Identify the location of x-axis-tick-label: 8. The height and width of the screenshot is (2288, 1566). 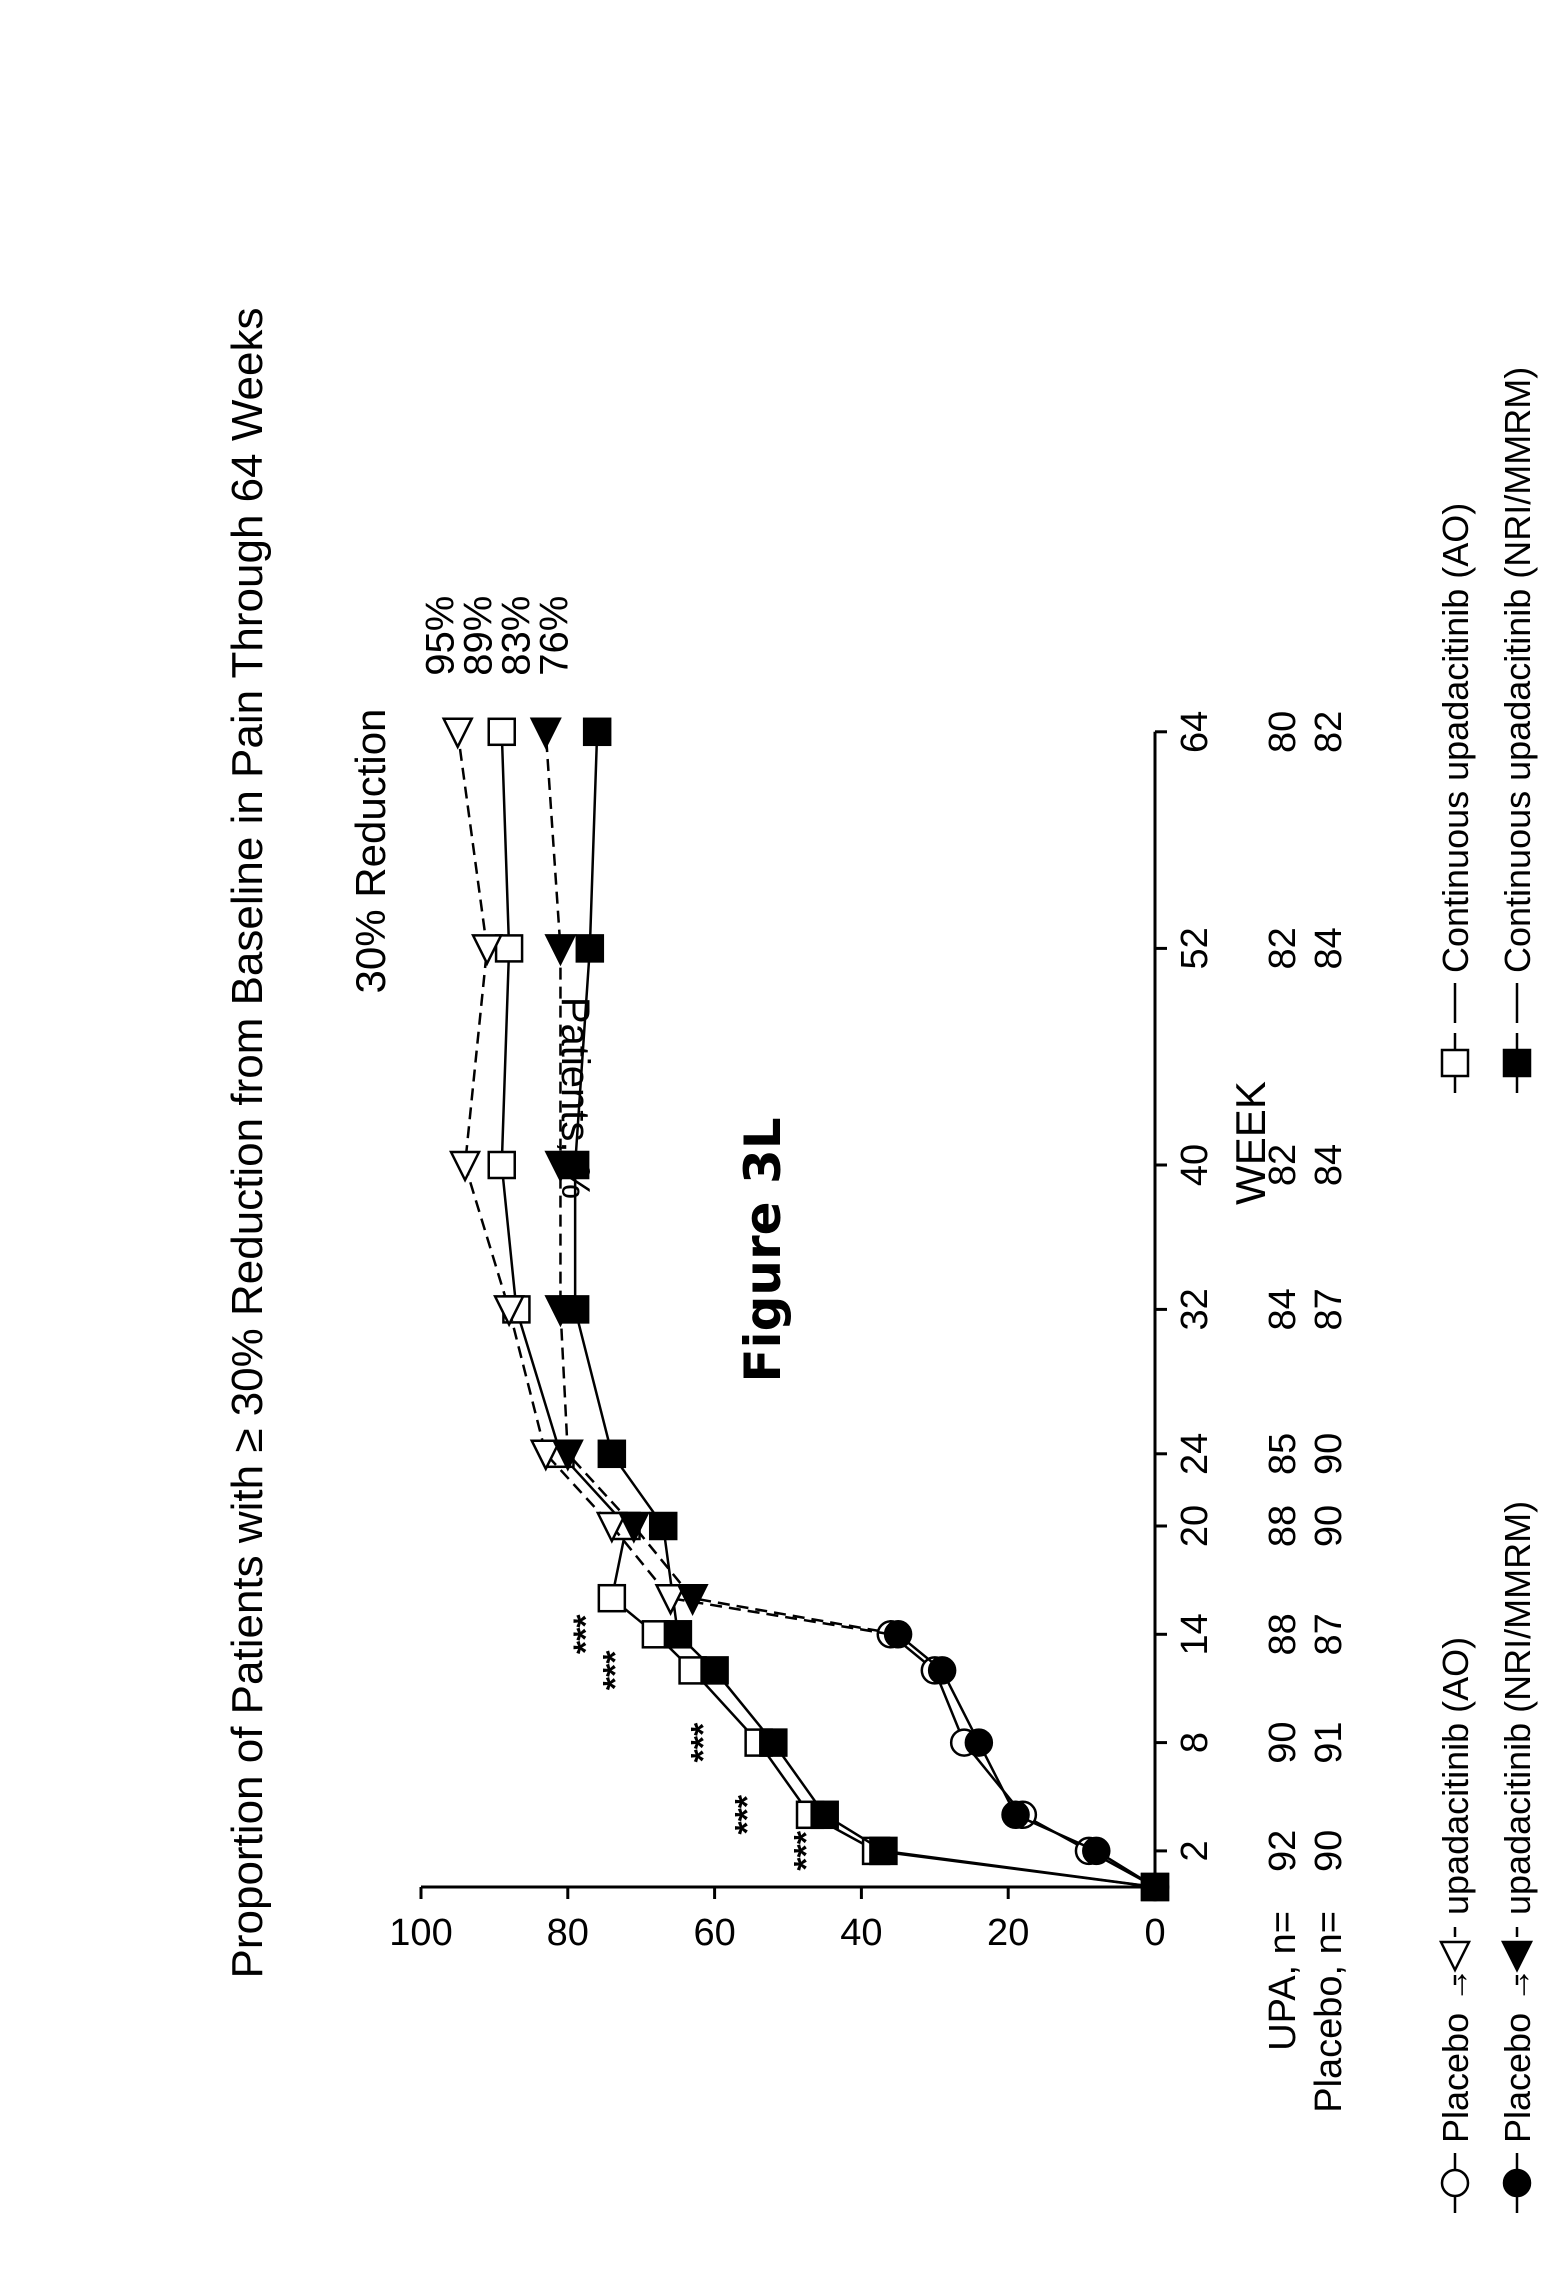
(1195, 1742).